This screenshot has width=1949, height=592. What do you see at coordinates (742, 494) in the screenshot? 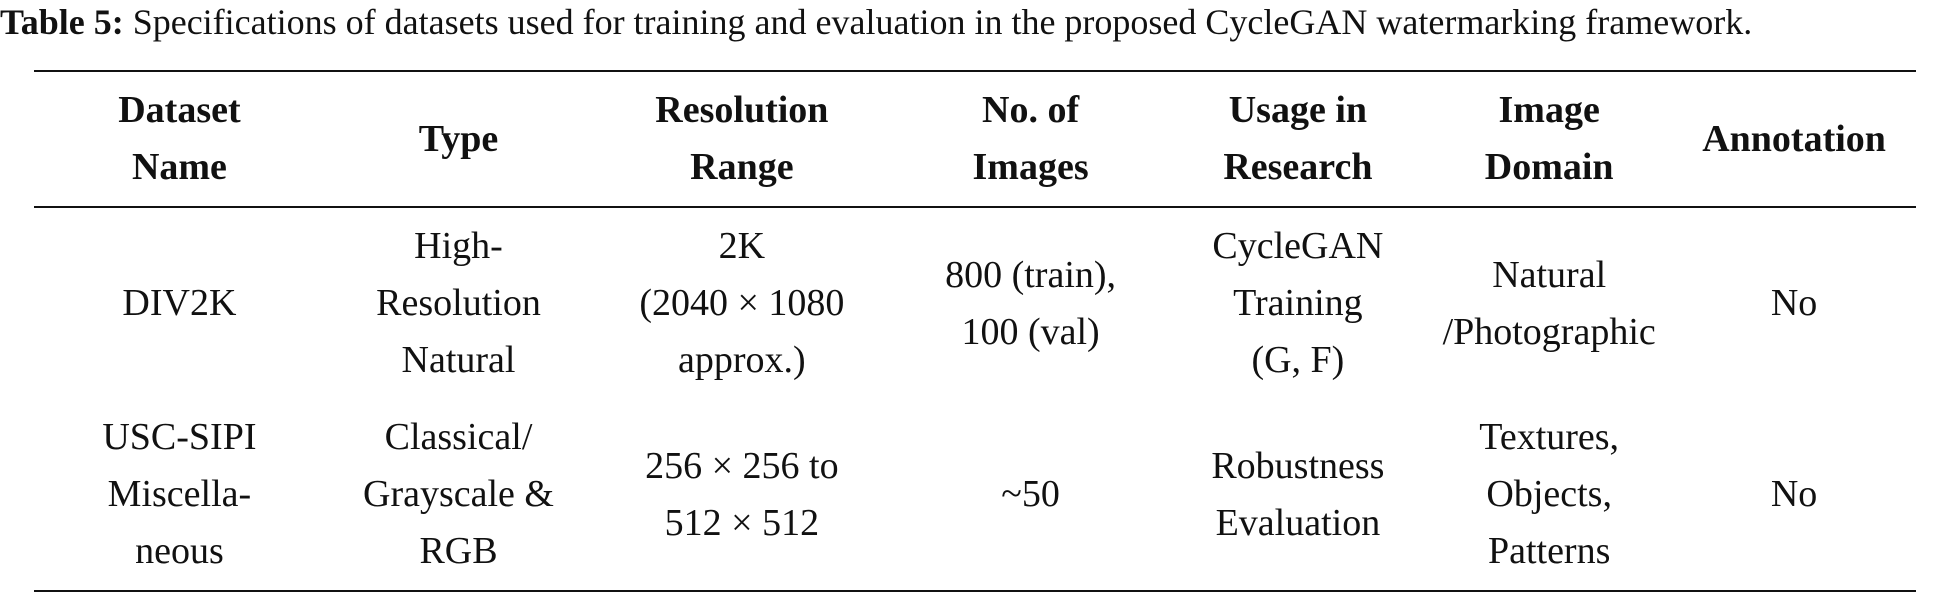
I see `cell-resolution-range: 256 × 256 to 512 × 512` at bounding box center [742, 494].